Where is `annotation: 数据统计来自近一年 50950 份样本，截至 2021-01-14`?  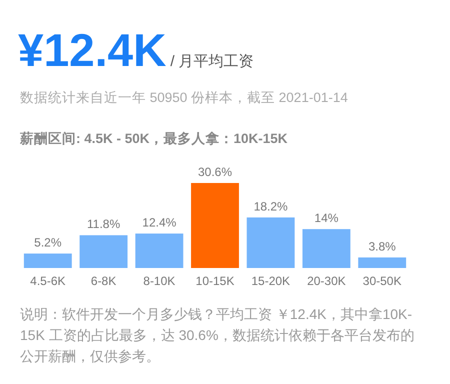
annotation: 数据统计来自近一年 50950 份样本，截至 2021-01-14 is located at coordinates (184, 97).